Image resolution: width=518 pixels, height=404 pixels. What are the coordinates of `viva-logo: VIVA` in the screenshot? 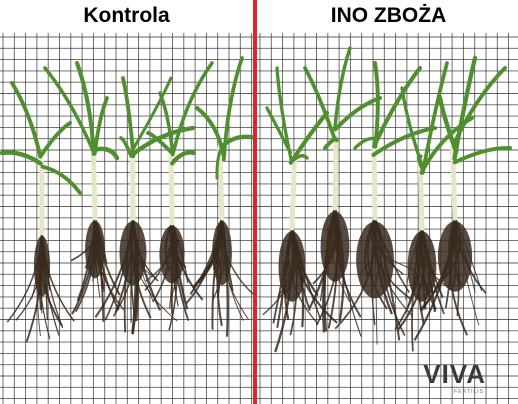 It's located at (454, 374).